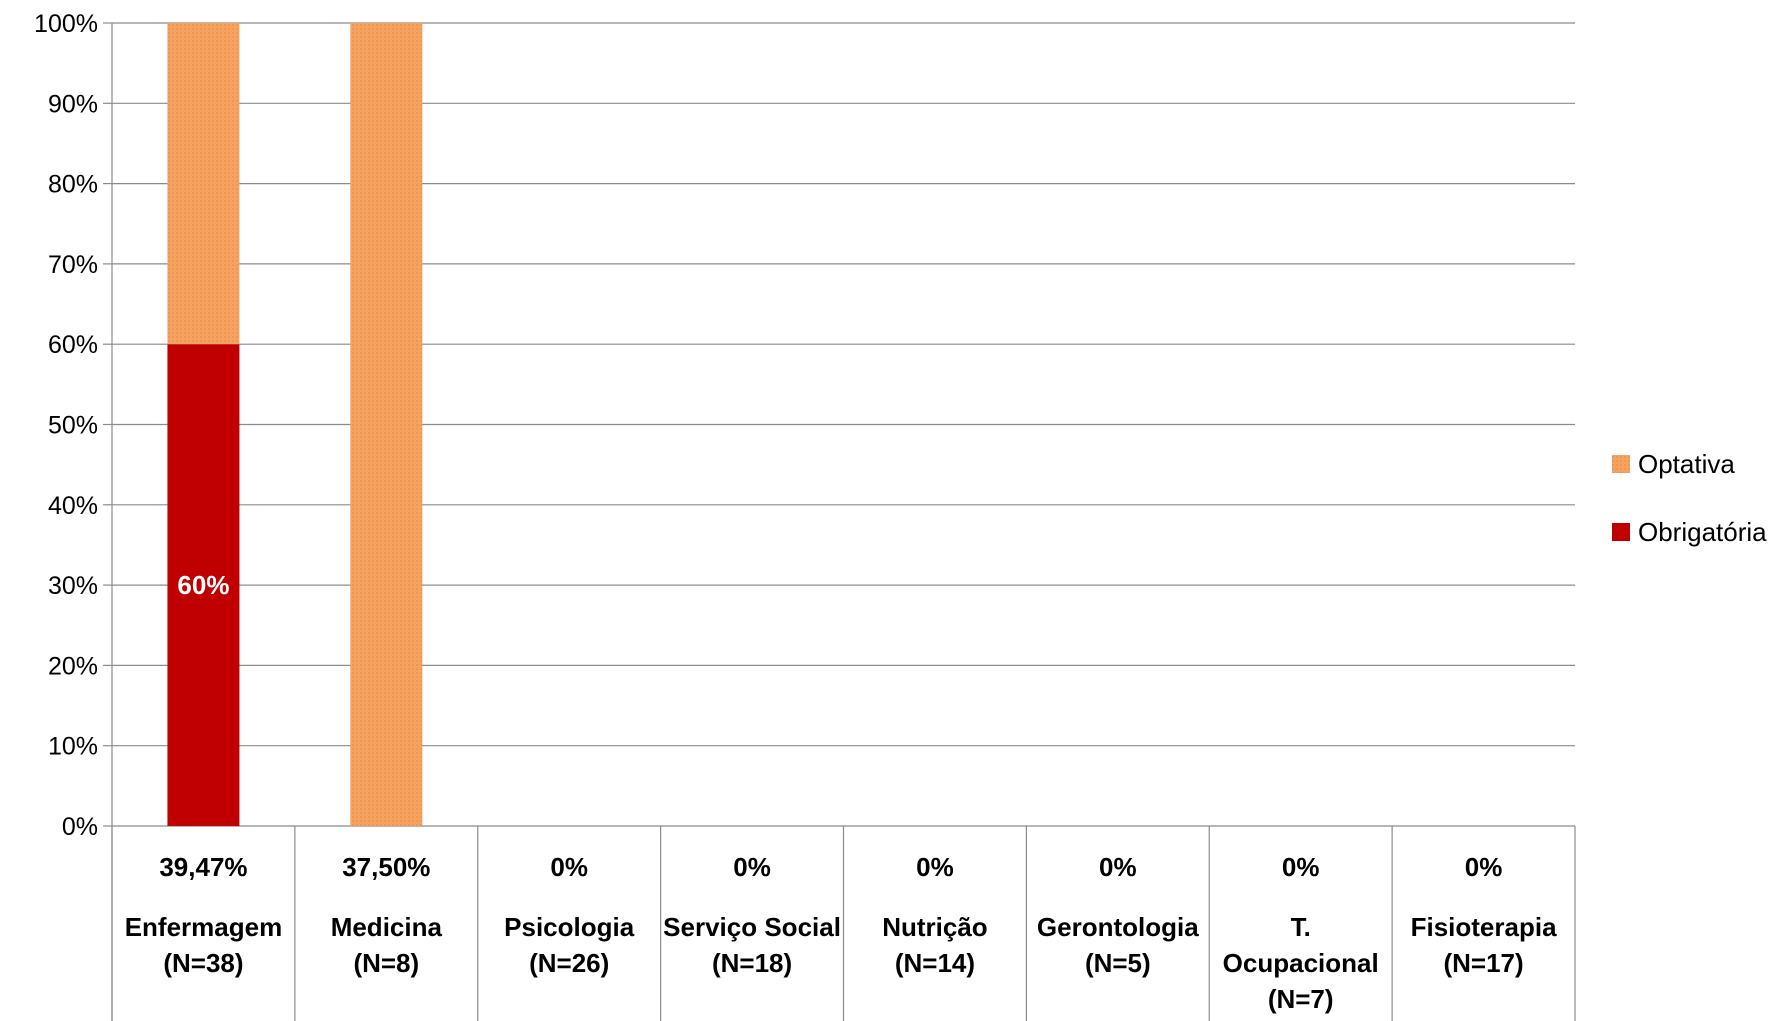 This screenshot has width=1783, height=1021. Describe the element at coordinates (73, 185) in the screenshot. I see `y-tick-label: 80%` at that location.